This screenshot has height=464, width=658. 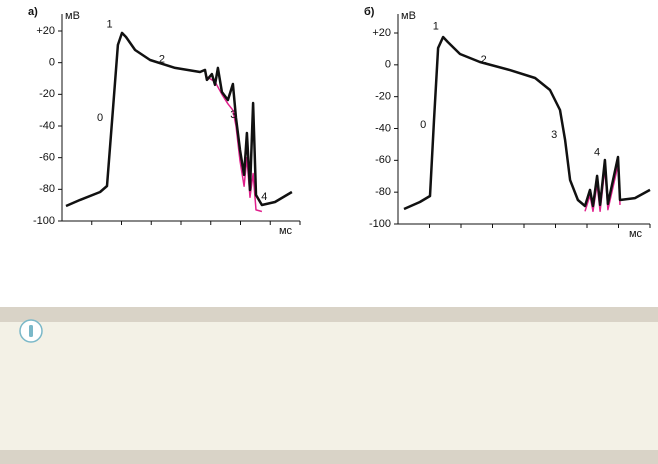 I want to click on panel-header, so click(x=329, y=314).